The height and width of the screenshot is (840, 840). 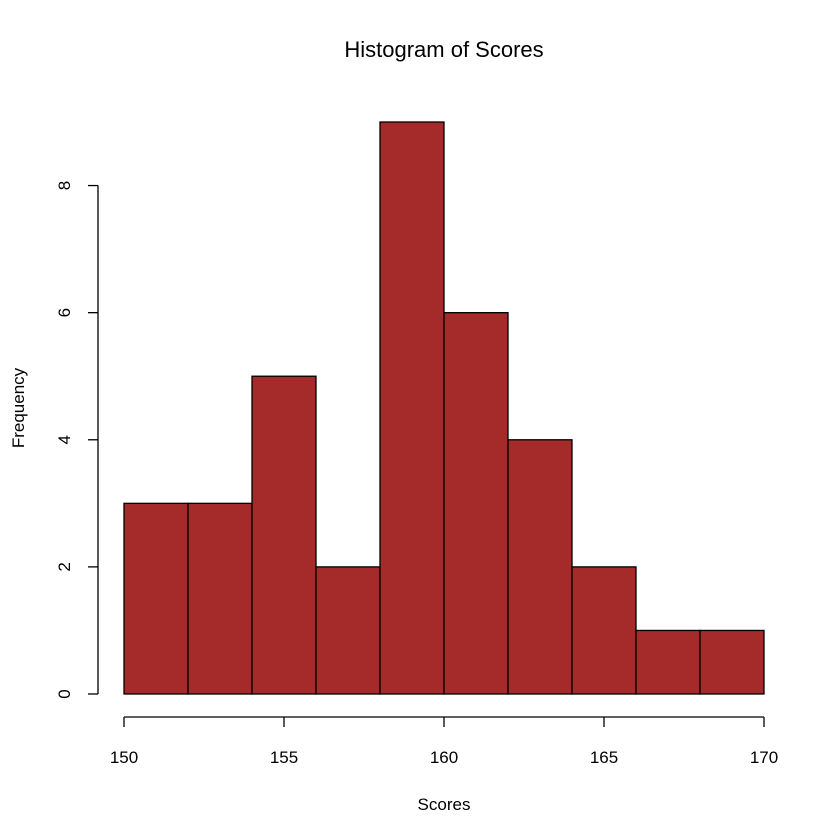 What do you see at coordinates (77, 440) in the screenshot?
I see `y-axis: 0 2 4 6 8` at bounding box center [77, 440].